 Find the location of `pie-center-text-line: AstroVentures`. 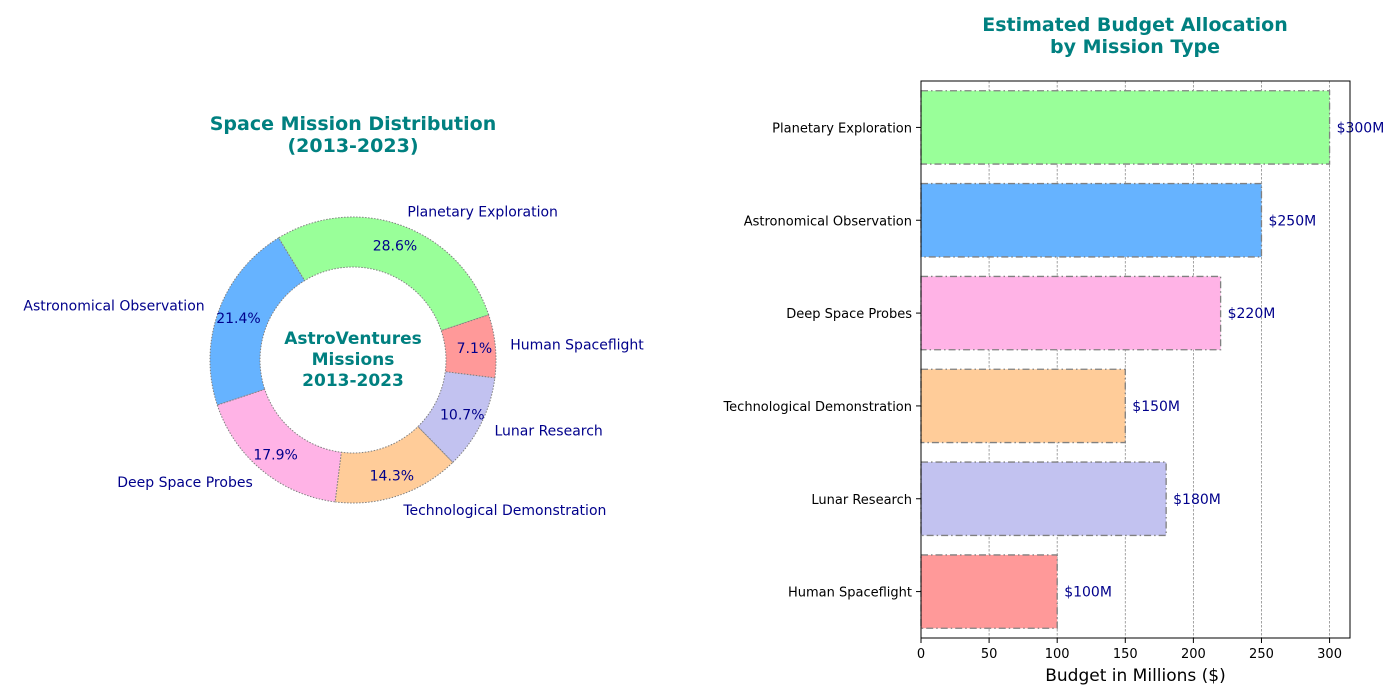

pie-center-text-line: AstroVentures is located at coordinates (353, 339).